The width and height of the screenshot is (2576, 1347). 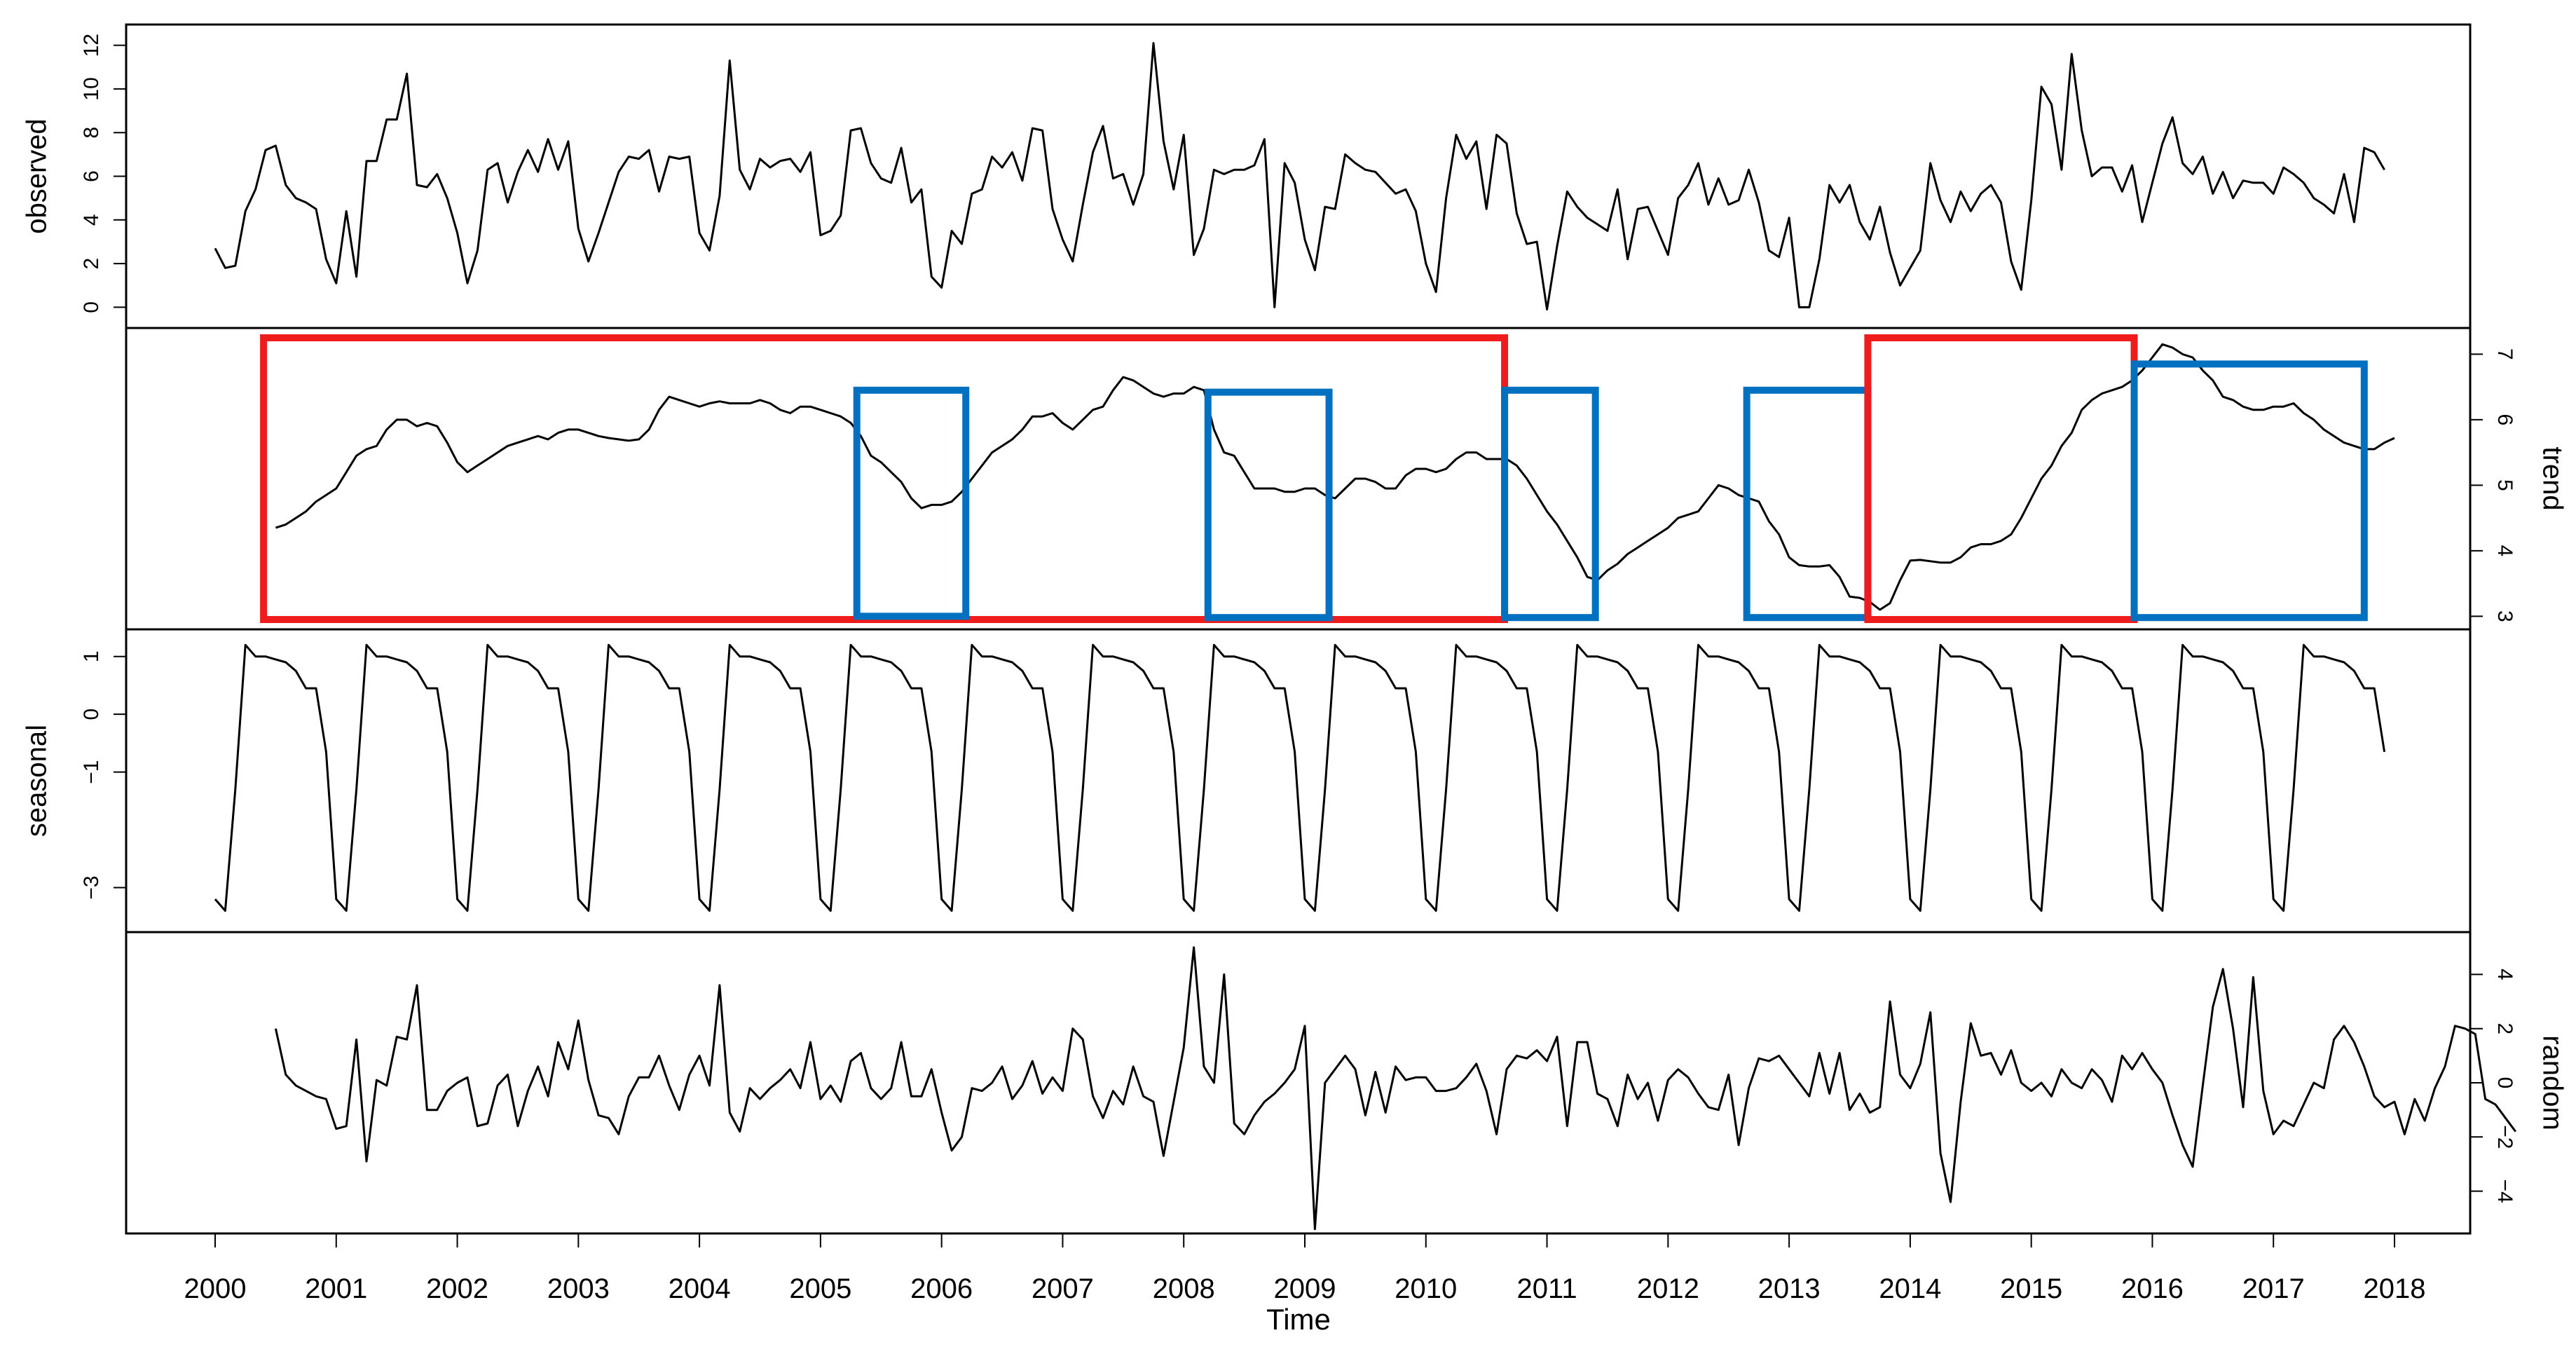 What do you see at coordinates (2504, 616) in the screenshot?
I see `y-tick-label-trend: 3` at bounding box center [2504, 616].